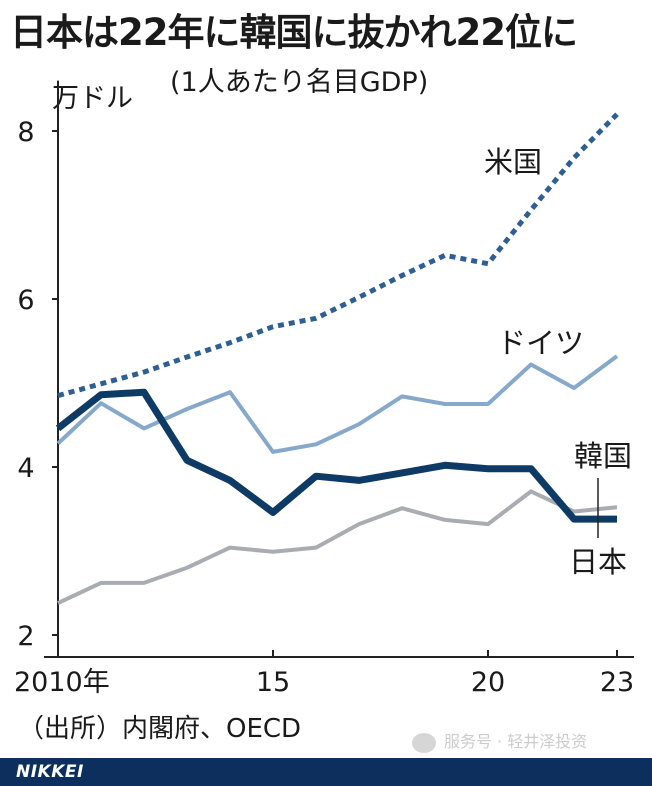 This screenshot has width=652, height=786. Describe the element at coordinates (294, 32) in the screenshot. I see `chart-title: 日本は22年に韓国に抜かれ22位に` at that location.